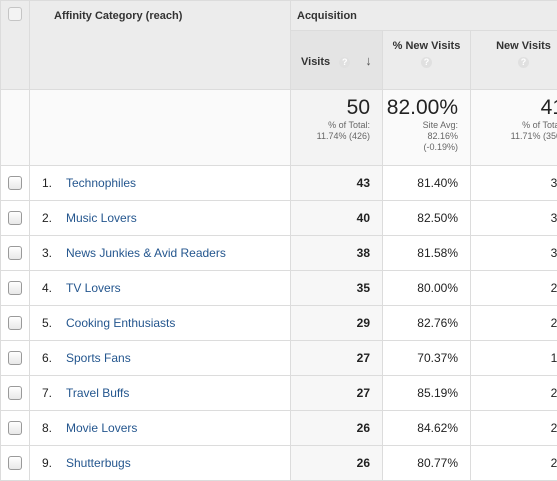 Image resolution: width=557 pixels, height=481 pixels. Describe the element at coordinates (426, 46) in the screenshot. I see `pct-new-visits-header-label: % New Visits` at that location.